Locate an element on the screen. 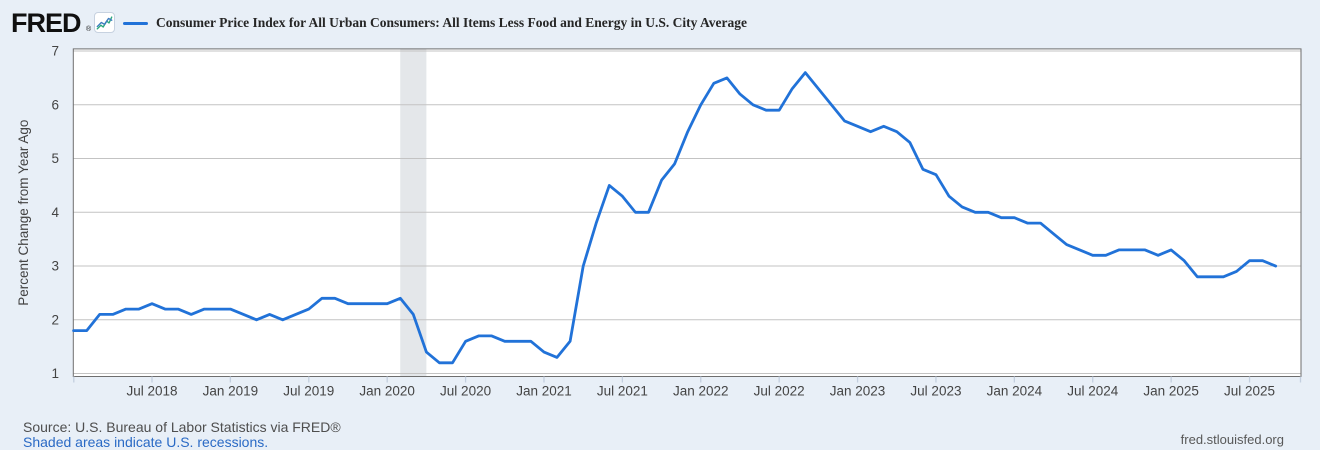 The width and height of the screenshot is (1320, 450). y-axis-tick-label: 2 is located at coordinates (55, 319).